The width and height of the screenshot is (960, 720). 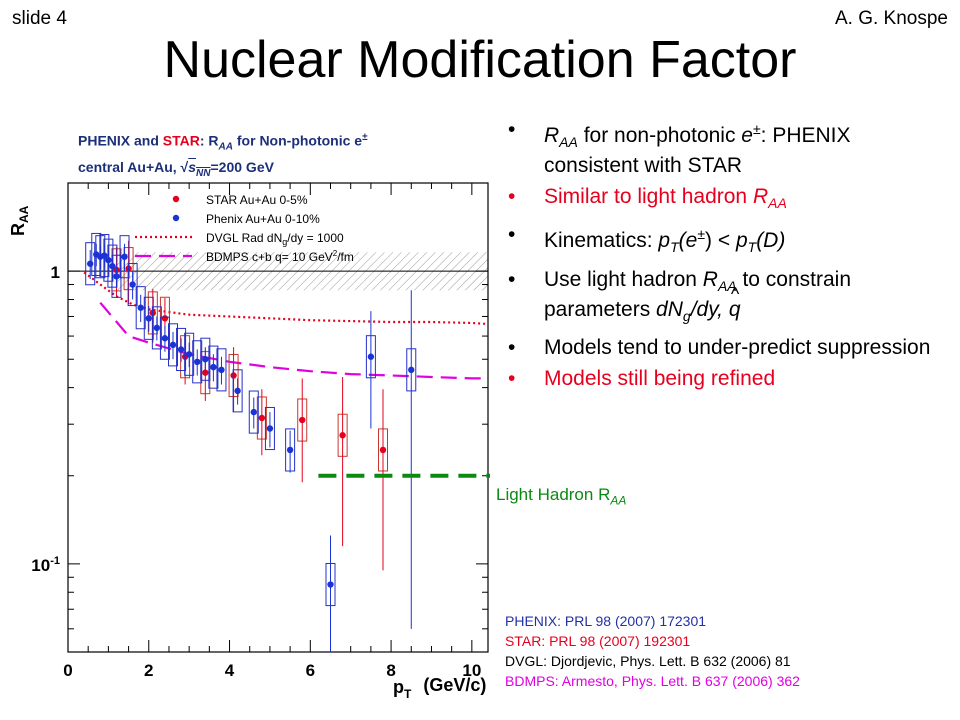 What do you see at coordinates (439, 688) in the screenshot?
I see `x-axis-title: pT (GeV/c)` at bounding box center [439, 688].